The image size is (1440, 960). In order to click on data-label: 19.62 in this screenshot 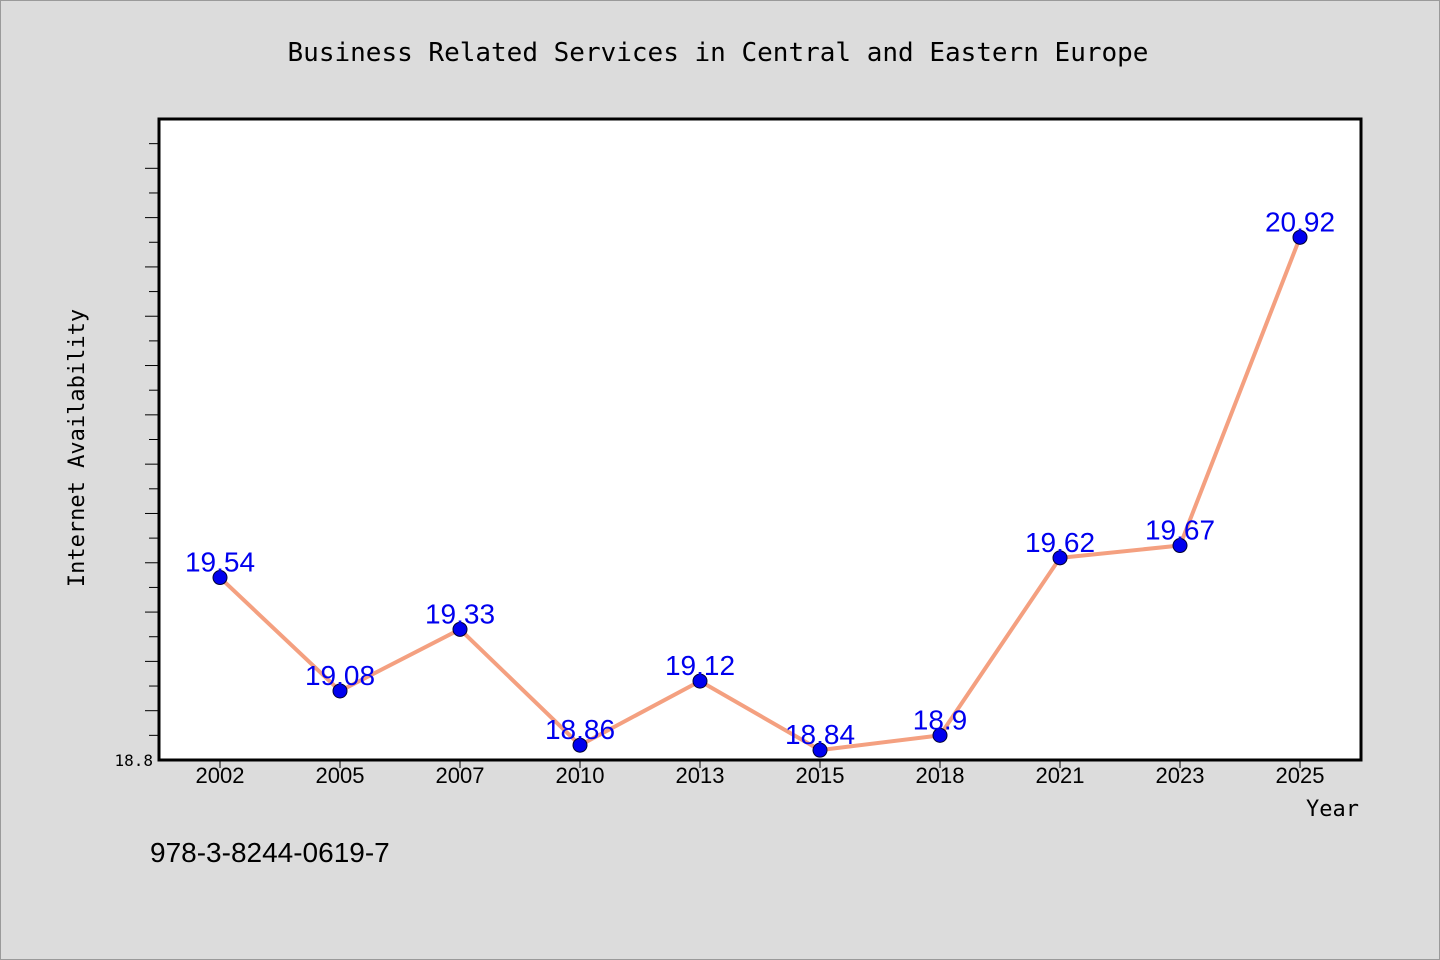, I will do `click(1060, 542)`.